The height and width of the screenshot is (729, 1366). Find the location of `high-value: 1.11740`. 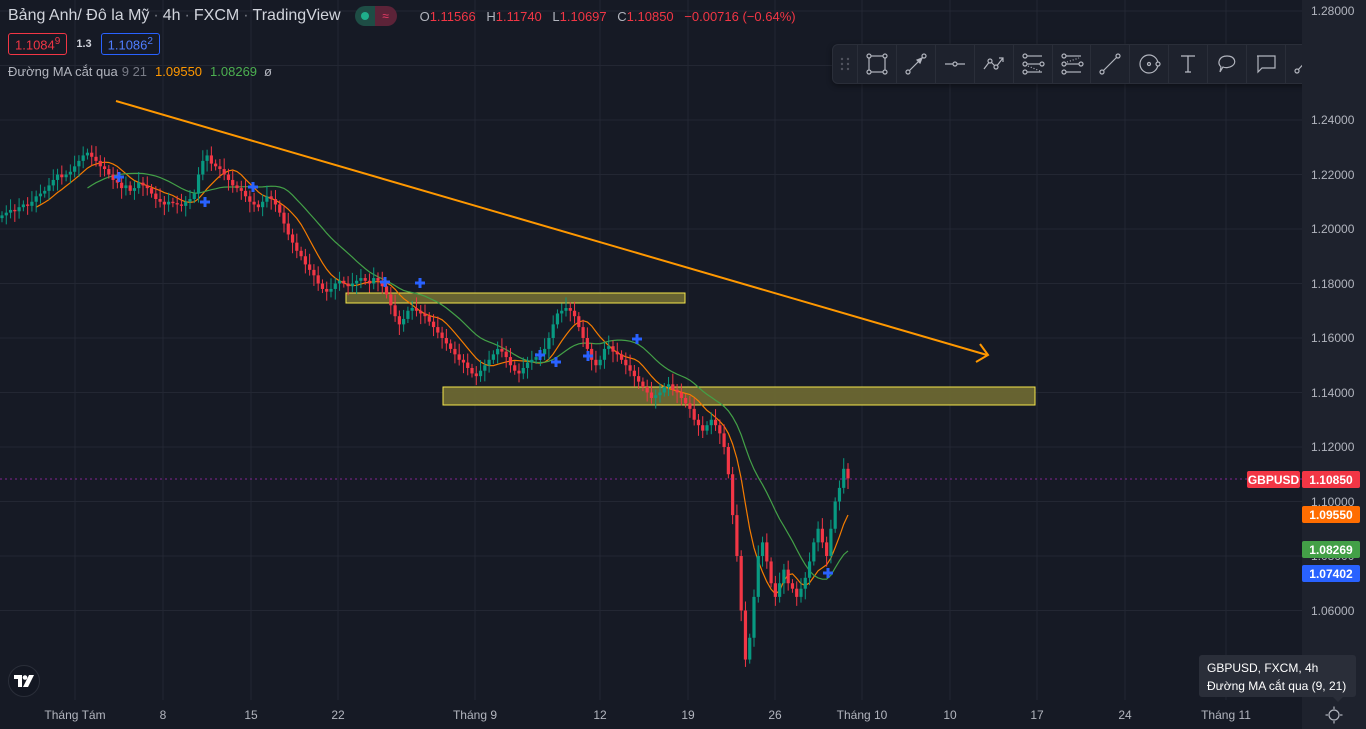

high-value: 1.11740 is located at coordinates (518, 16).